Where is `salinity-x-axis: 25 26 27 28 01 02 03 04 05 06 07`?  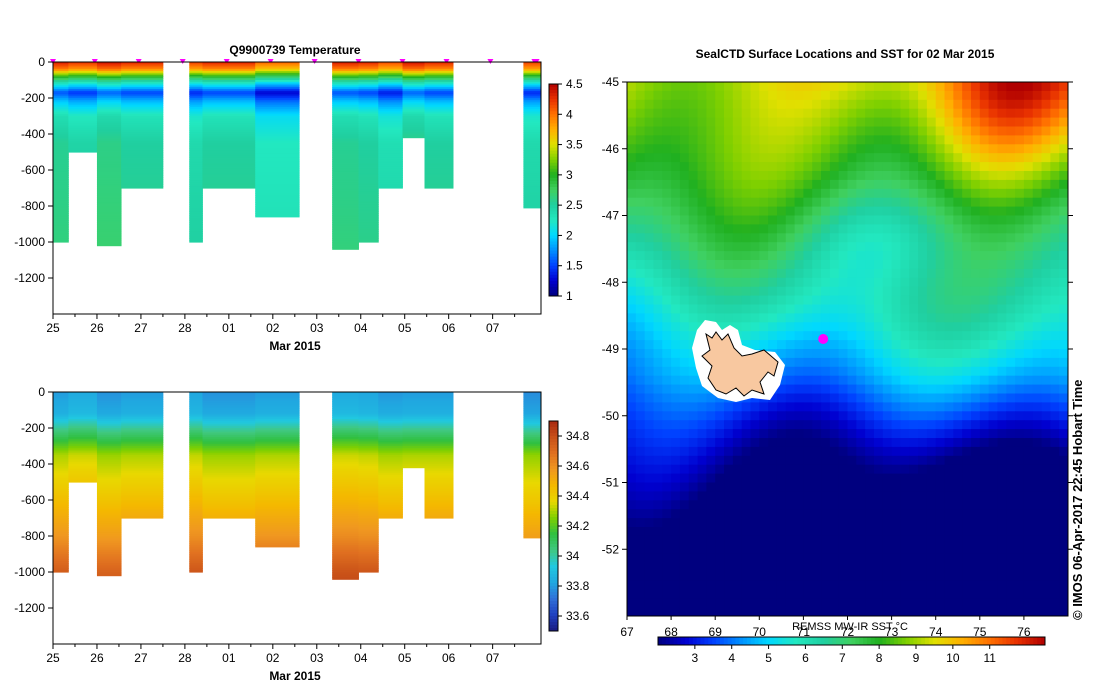 salinity-x-axis: 25 26 27 28 01 02 03 04 05 06 07 is located at coordinates (281, 654).